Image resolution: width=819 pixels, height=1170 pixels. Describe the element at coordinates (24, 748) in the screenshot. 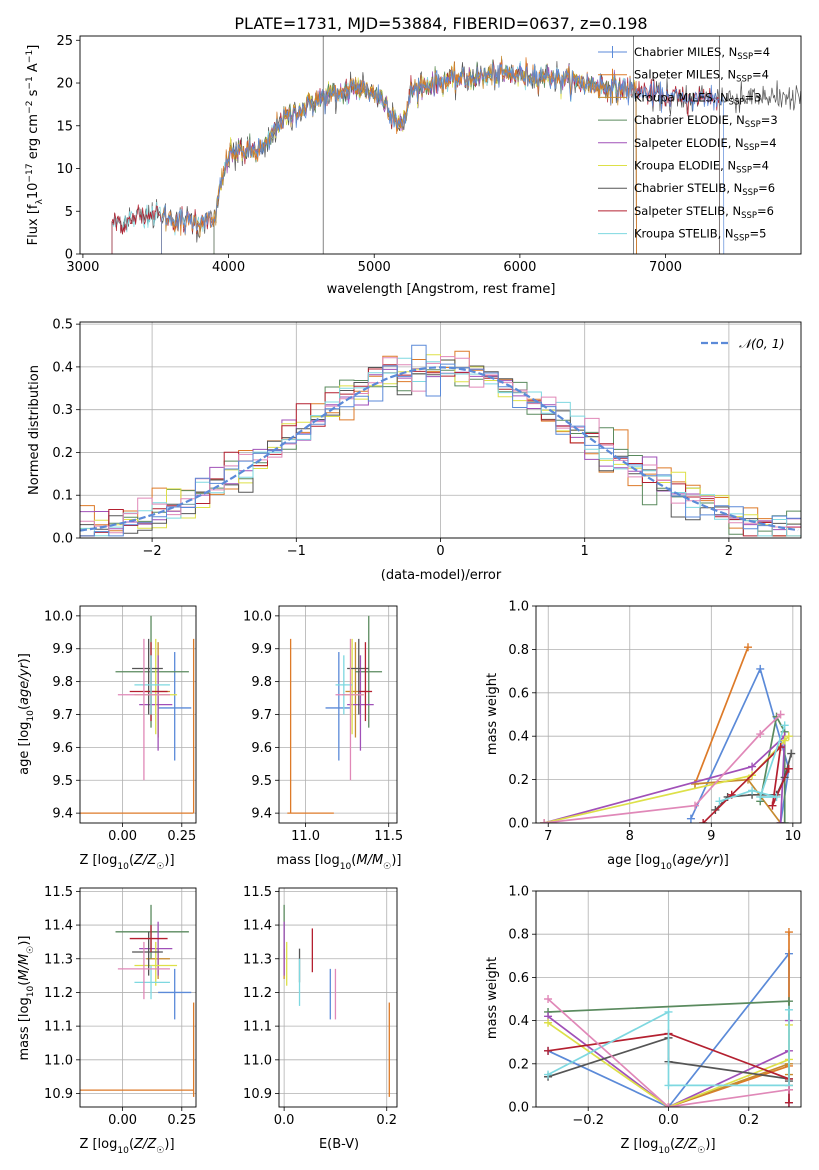

I see `label-part: age [log` at that location.